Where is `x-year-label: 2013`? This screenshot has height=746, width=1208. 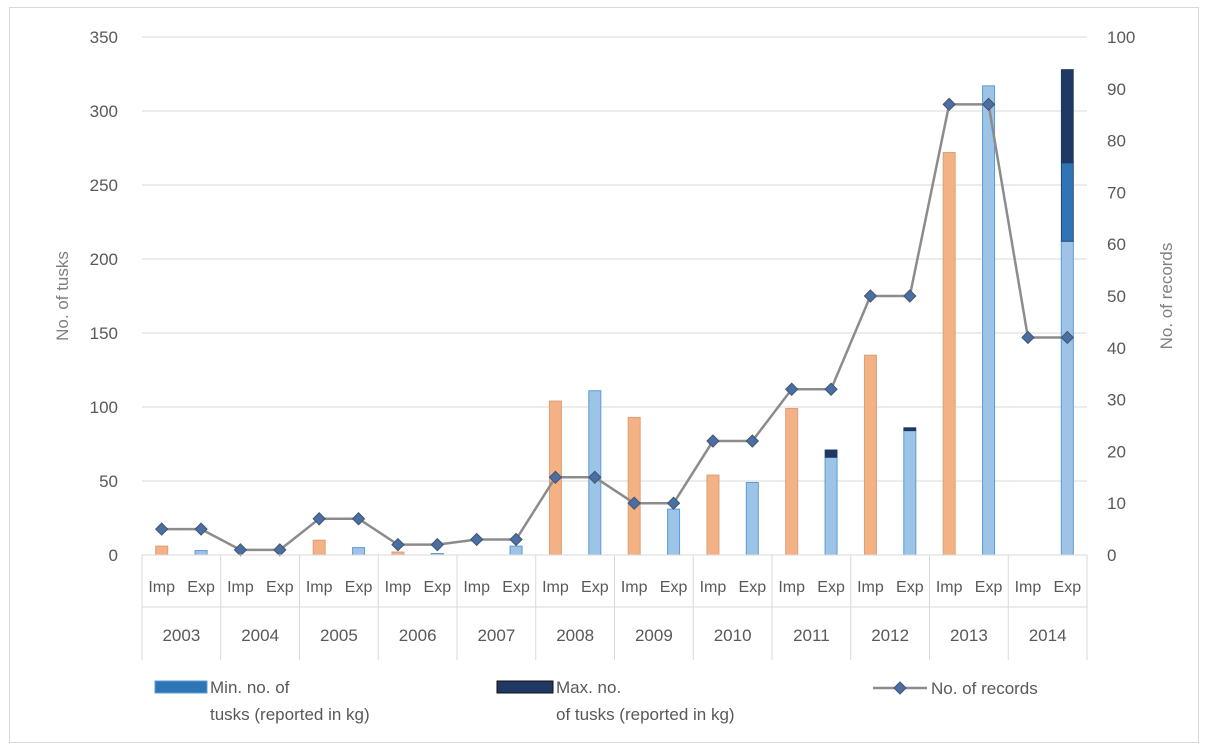
x-year-label: 2013 is located at coordinates (969, 635).